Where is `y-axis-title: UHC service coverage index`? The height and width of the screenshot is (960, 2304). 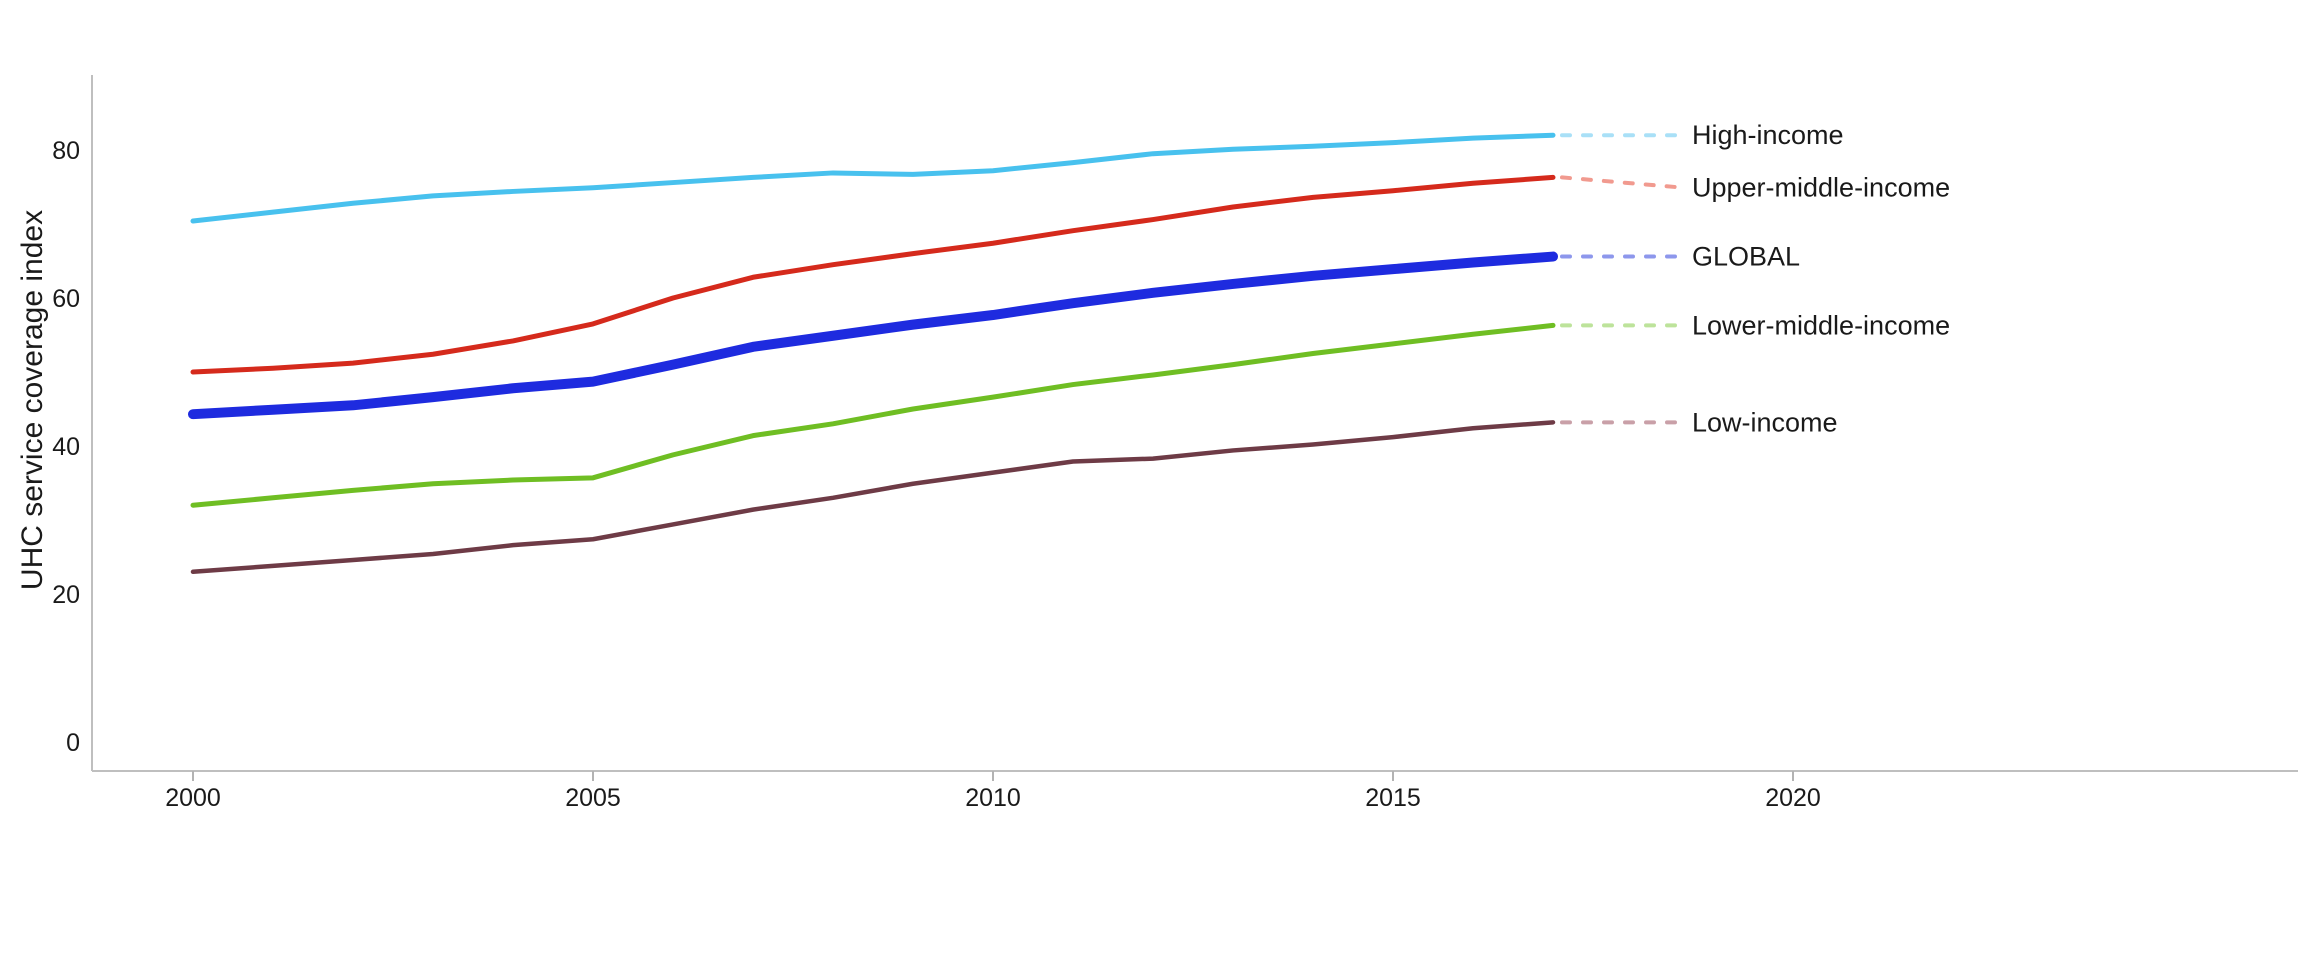
y-axis-title: UHC service coverage index is located at coordinates (32, 400).